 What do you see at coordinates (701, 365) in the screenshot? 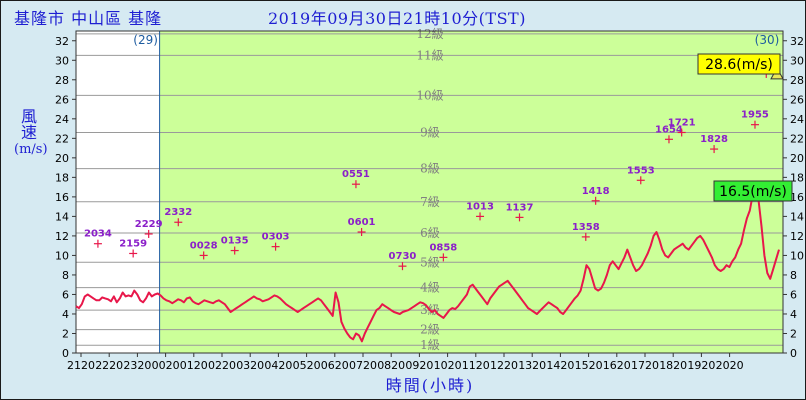
I see `x-tick-label: 1920` at bounding box center [701, 365].